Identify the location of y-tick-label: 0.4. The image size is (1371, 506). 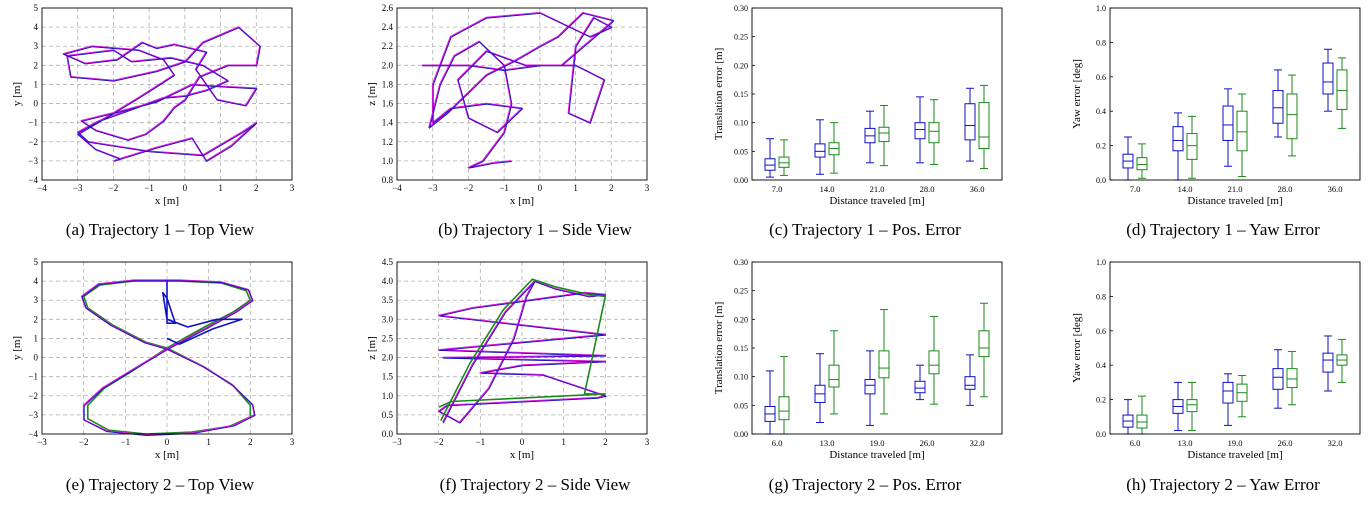
(1101, 365).